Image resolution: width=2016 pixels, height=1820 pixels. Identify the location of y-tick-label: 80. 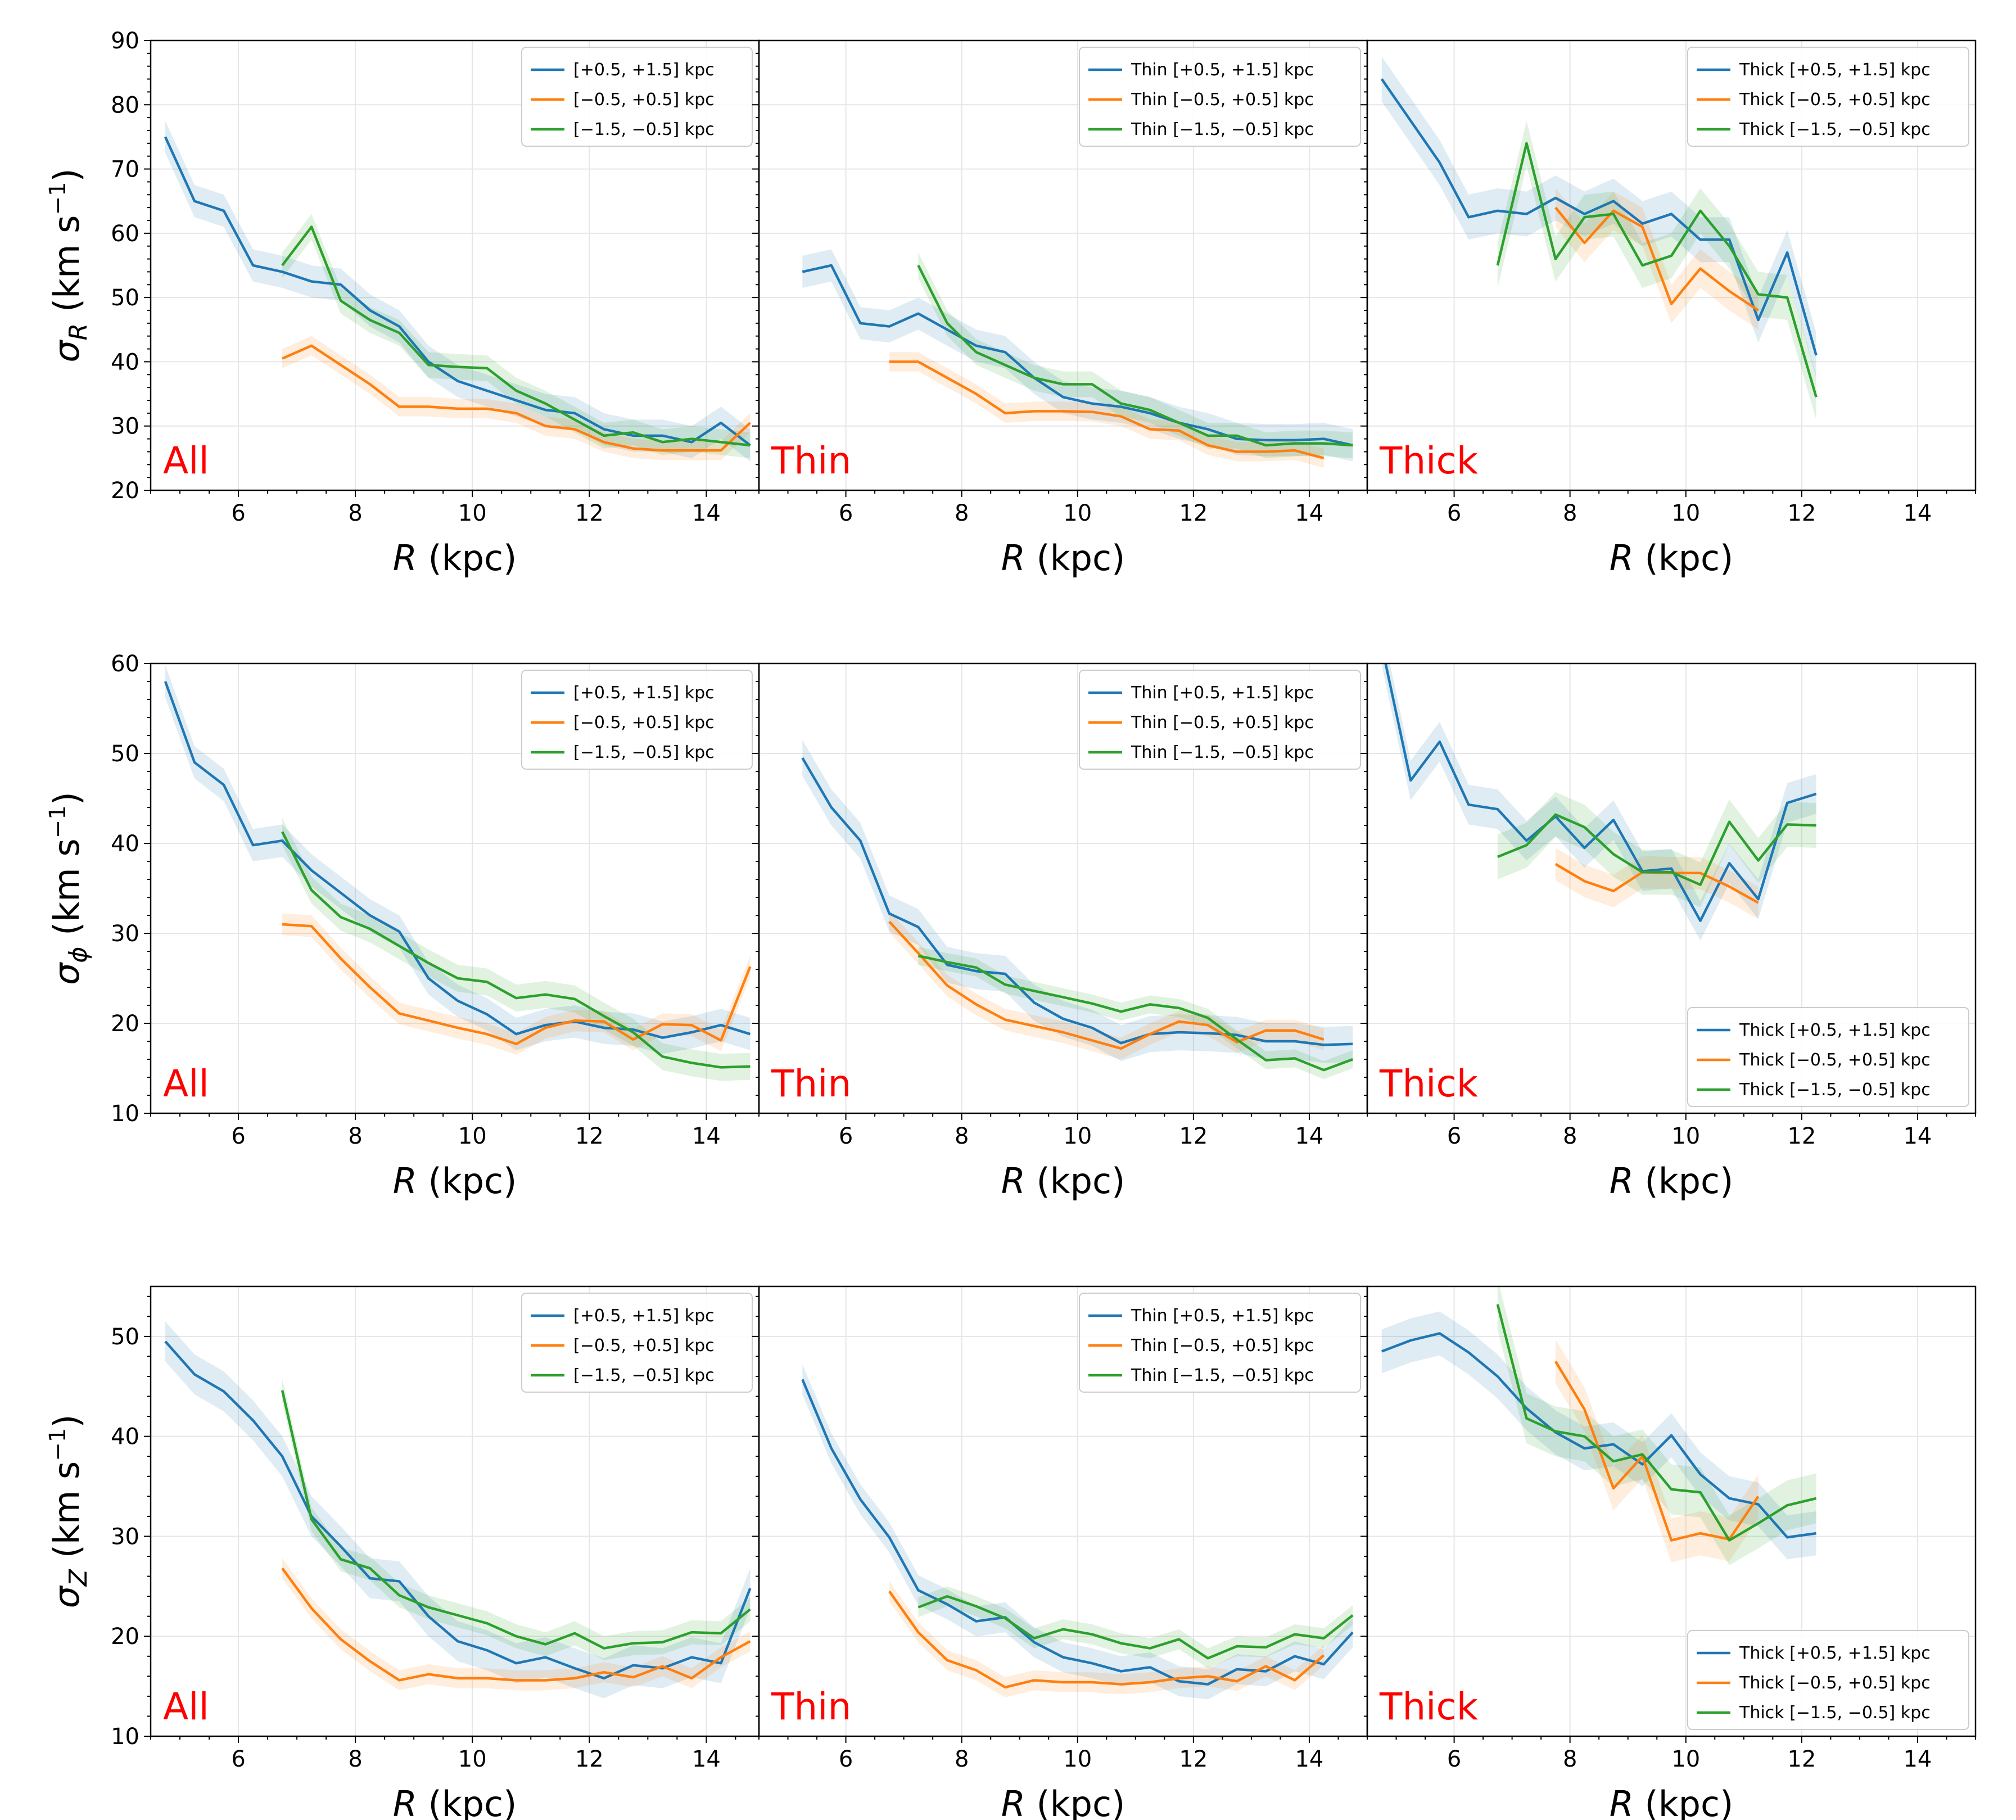
(125, 105).